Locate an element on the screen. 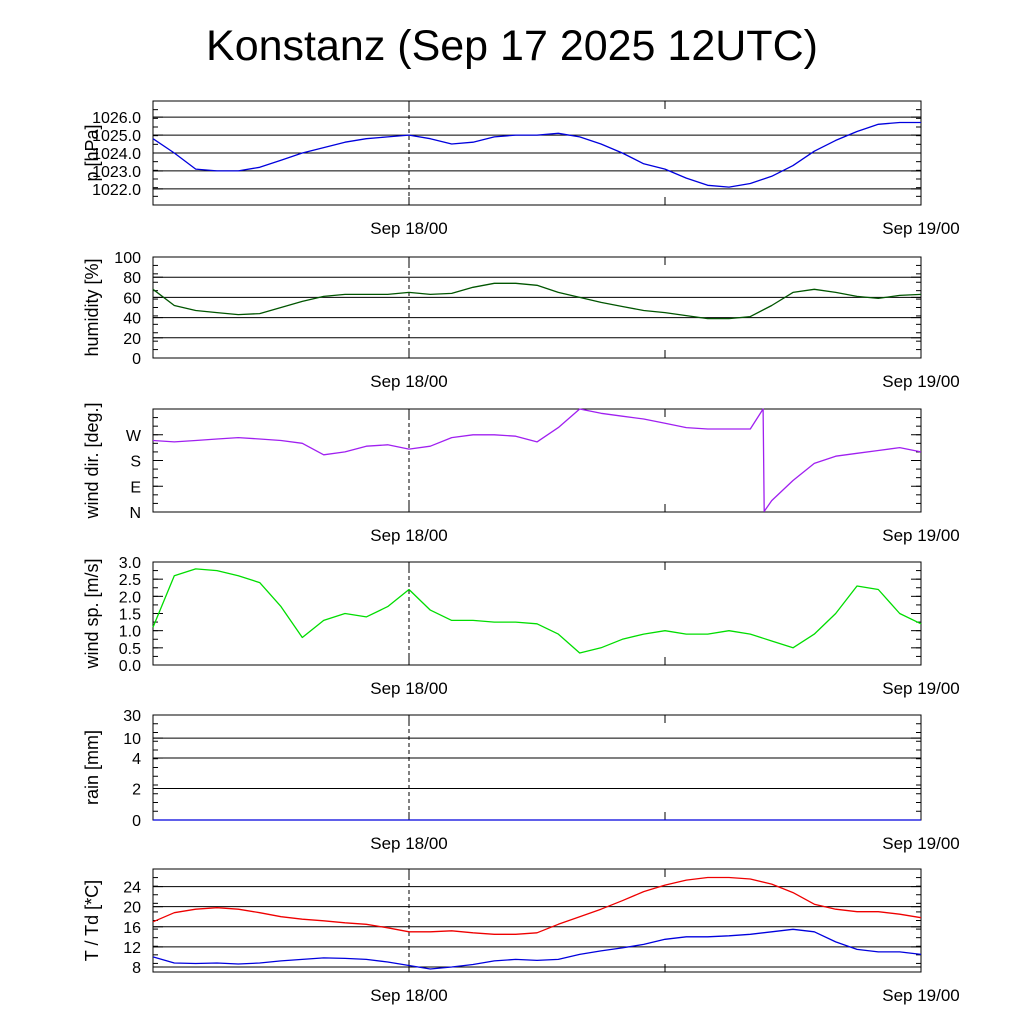 This screenshot has height=1024, width=1024. y-tick-label: 1.0 is located at coordinates (130, 632).